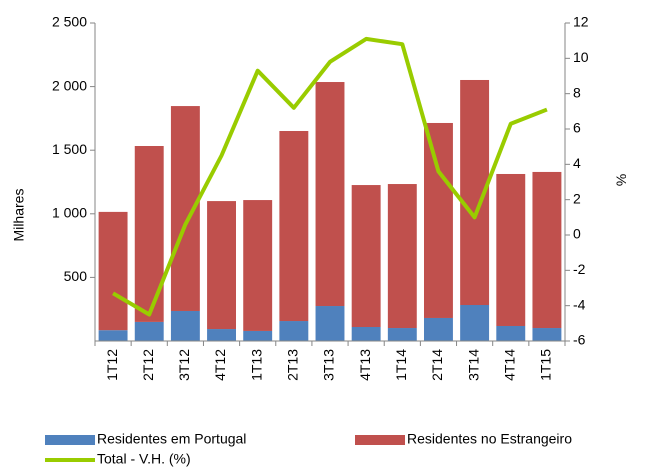 This screenshot has width=666, height=468. I want to click on y2-tick-label: -2, so click(579, 269).